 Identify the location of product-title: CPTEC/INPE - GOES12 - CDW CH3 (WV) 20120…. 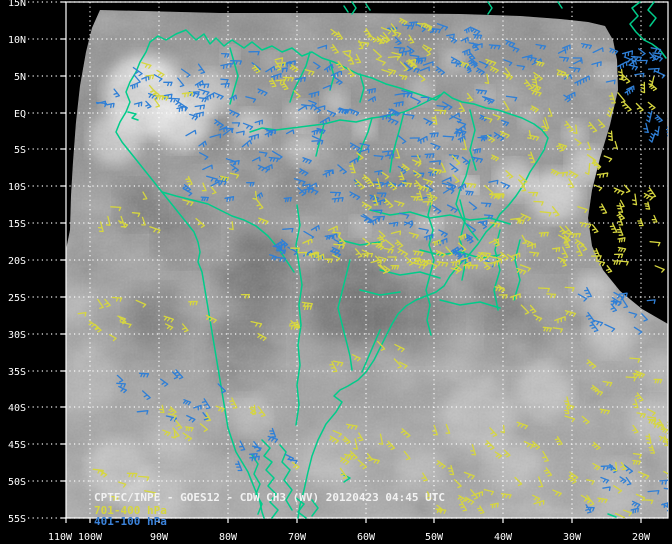
(269, 497).